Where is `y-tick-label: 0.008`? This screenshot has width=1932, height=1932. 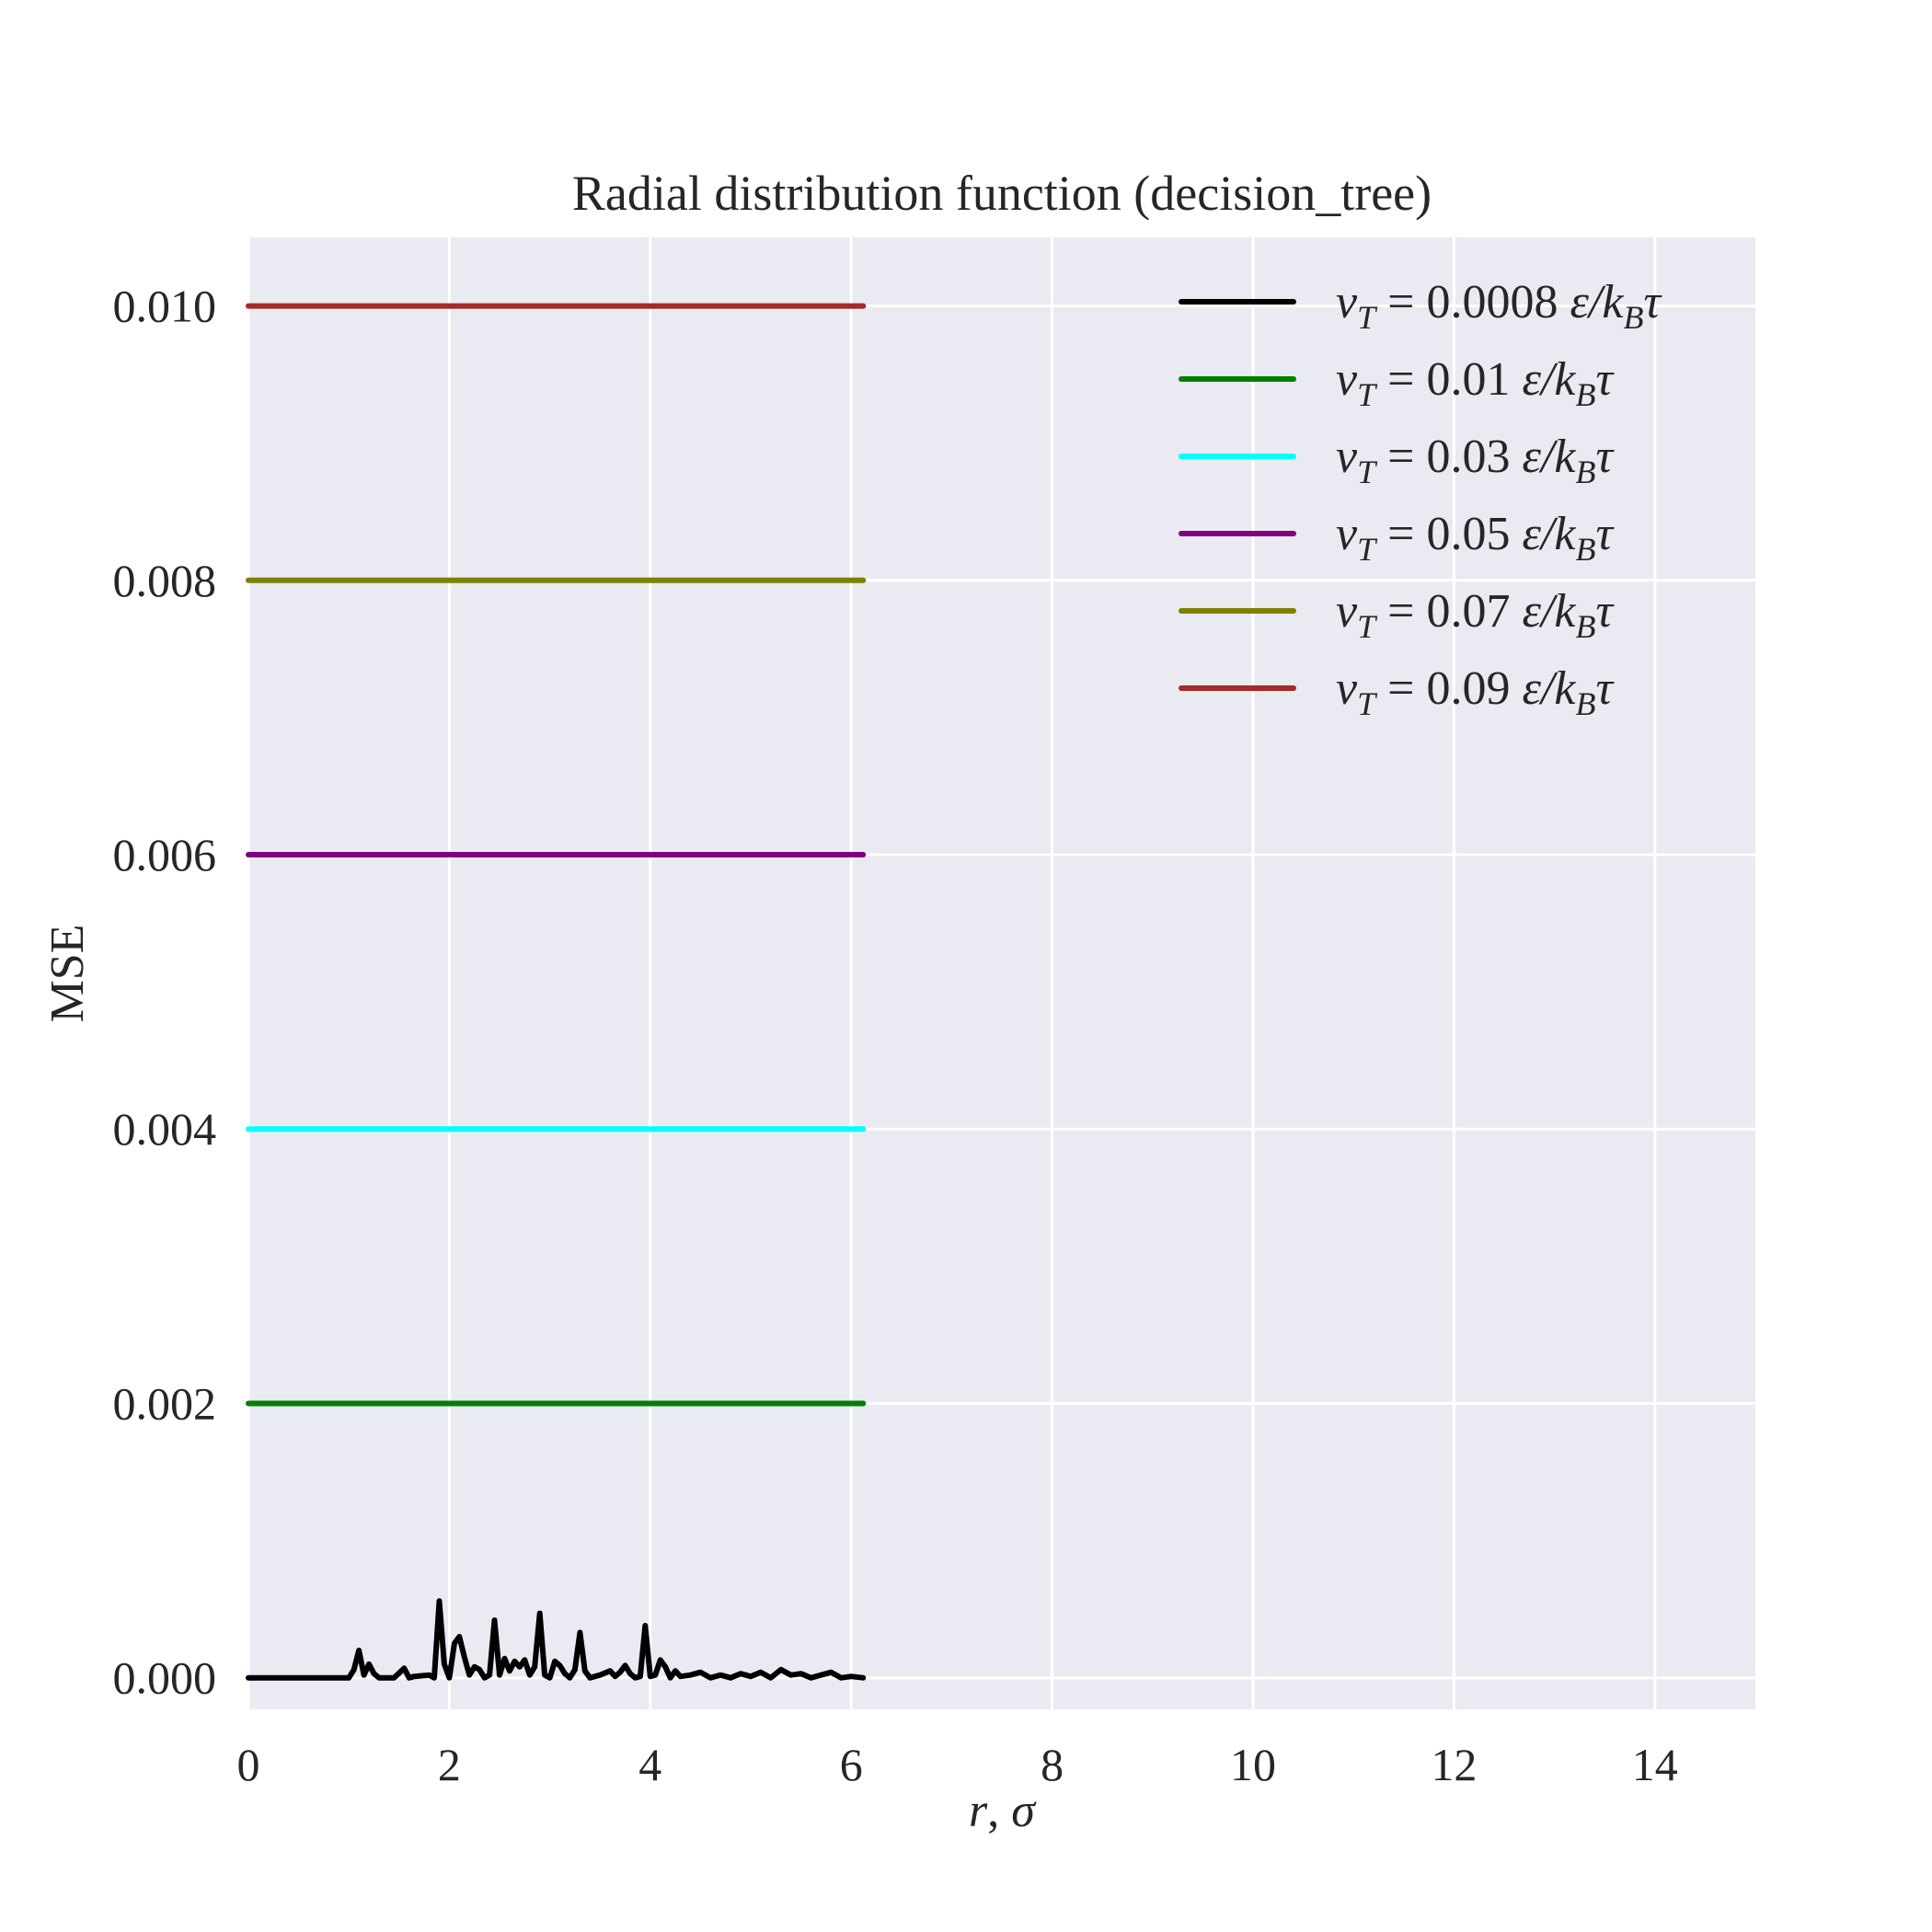
y-tick-label: 0.008 is located at coordinates (165, 580).